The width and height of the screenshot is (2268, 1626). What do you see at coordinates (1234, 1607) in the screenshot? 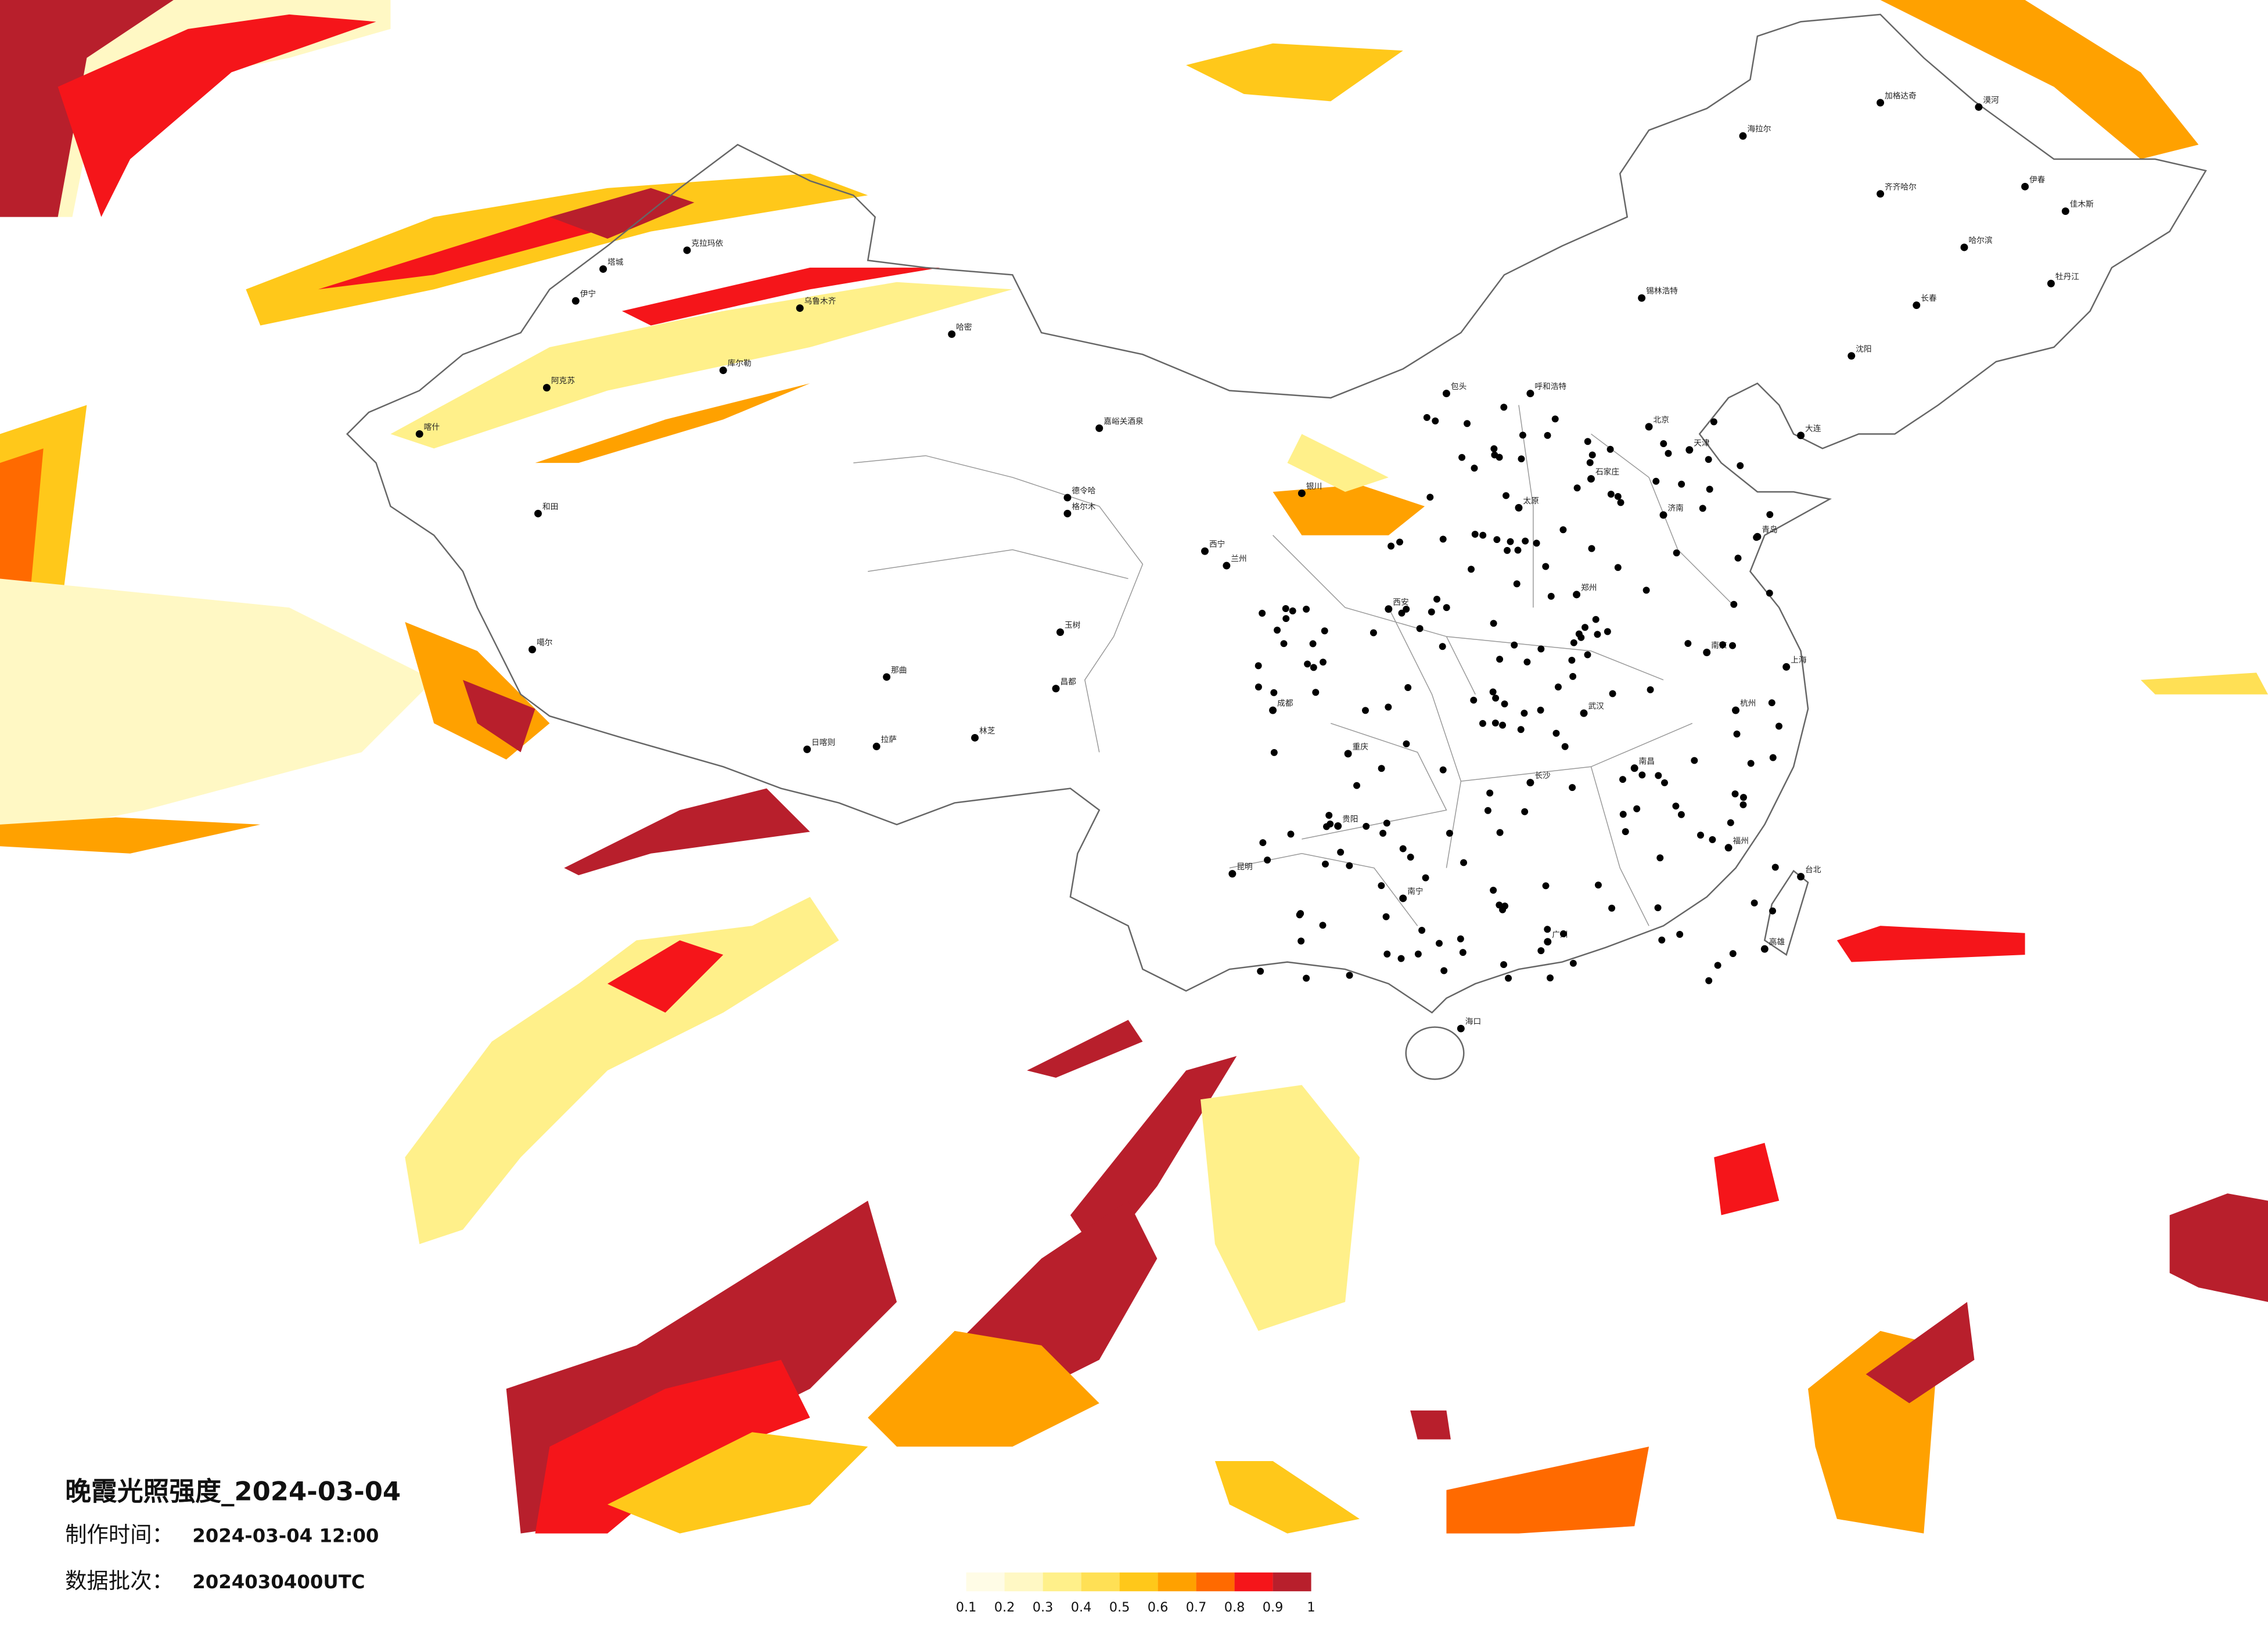
I see `legend-tick-label: 0.8` at bounding box center [1234, 1607].